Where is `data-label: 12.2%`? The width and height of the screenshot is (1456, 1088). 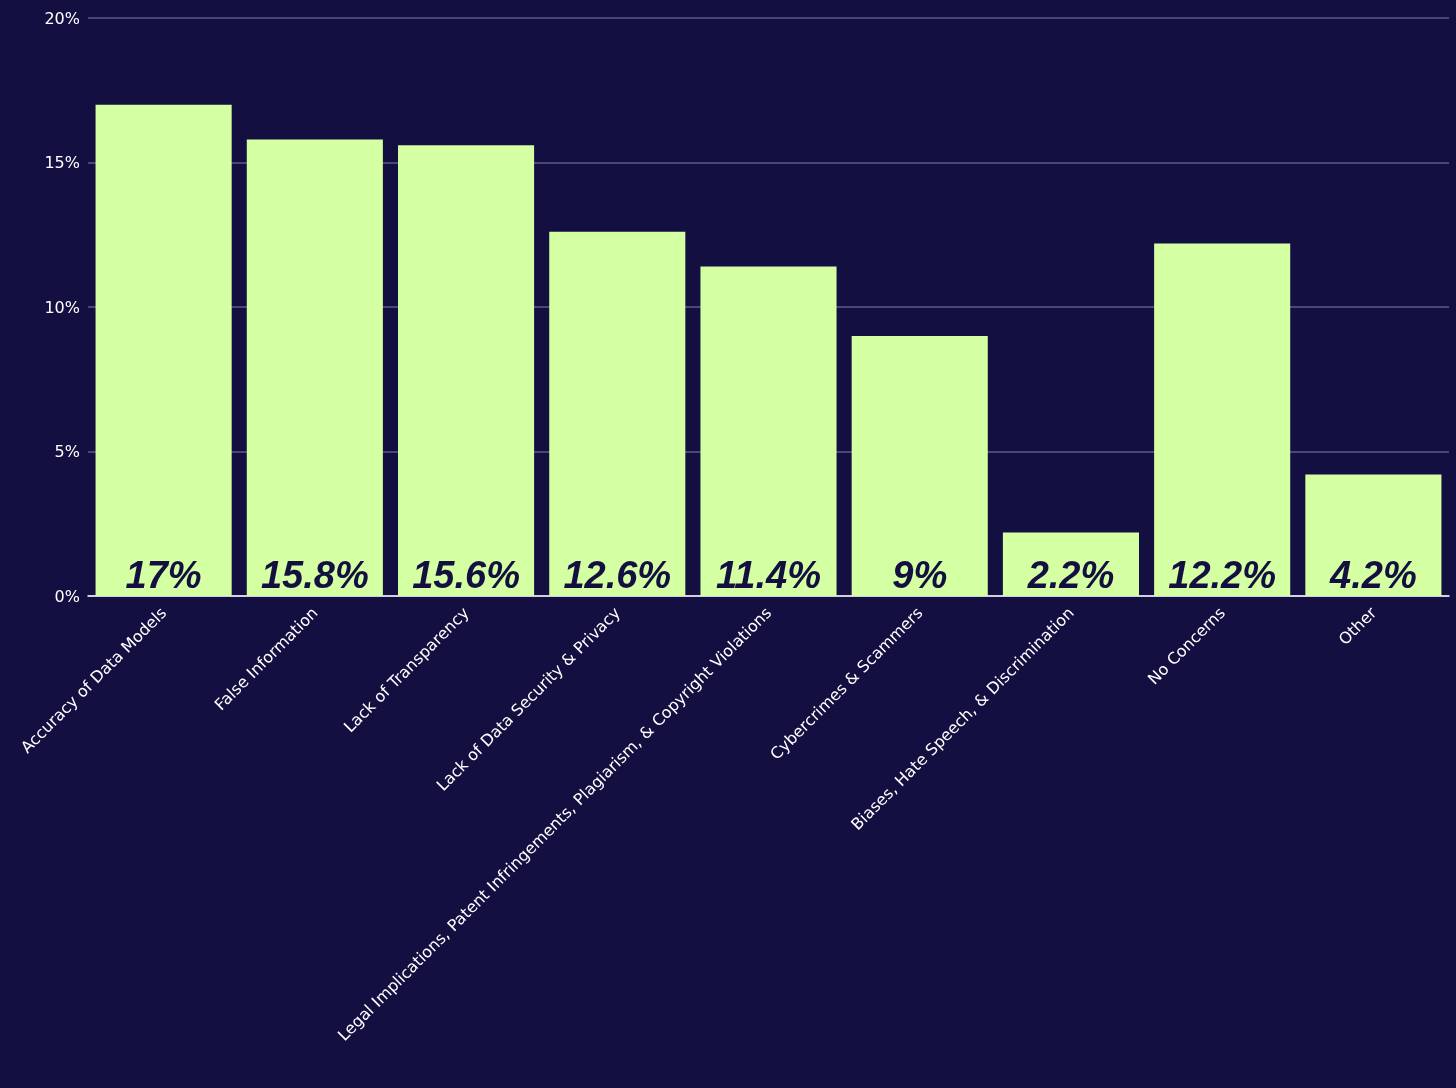
data-label: 12.2% is located at coordinates (1222, 575).